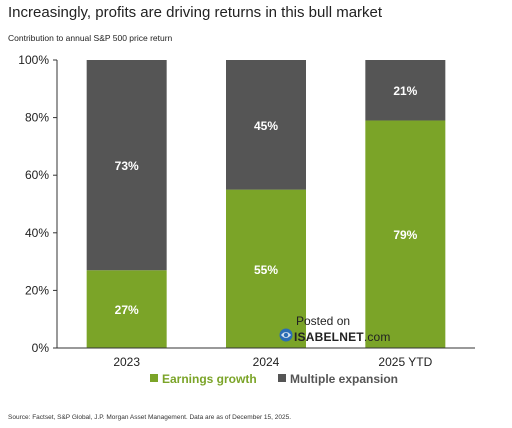 Image resolution: width=512 pixels, height=428 pixels. I want to click on x-tick-label-2: 2025 YTD, so click(405, 362).